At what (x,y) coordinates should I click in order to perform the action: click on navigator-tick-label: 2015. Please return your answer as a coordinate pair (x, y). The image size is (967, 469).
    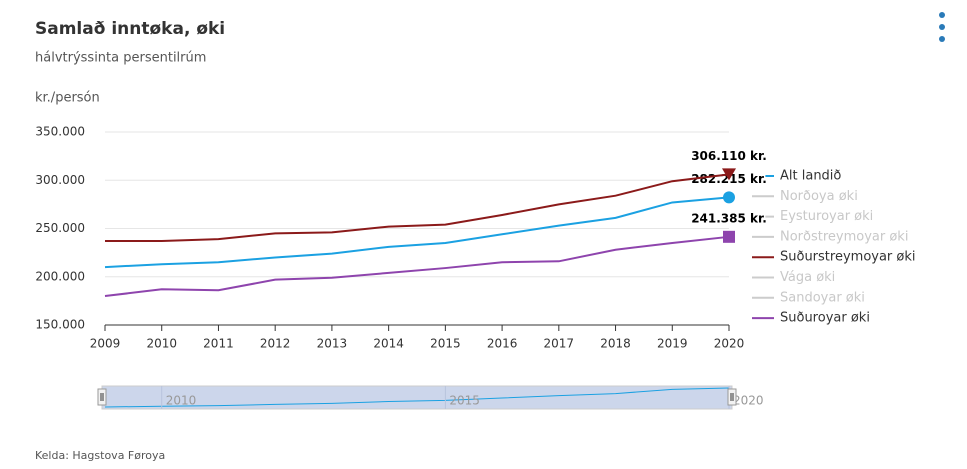
    Looking at the image, I should click on (464, 401).